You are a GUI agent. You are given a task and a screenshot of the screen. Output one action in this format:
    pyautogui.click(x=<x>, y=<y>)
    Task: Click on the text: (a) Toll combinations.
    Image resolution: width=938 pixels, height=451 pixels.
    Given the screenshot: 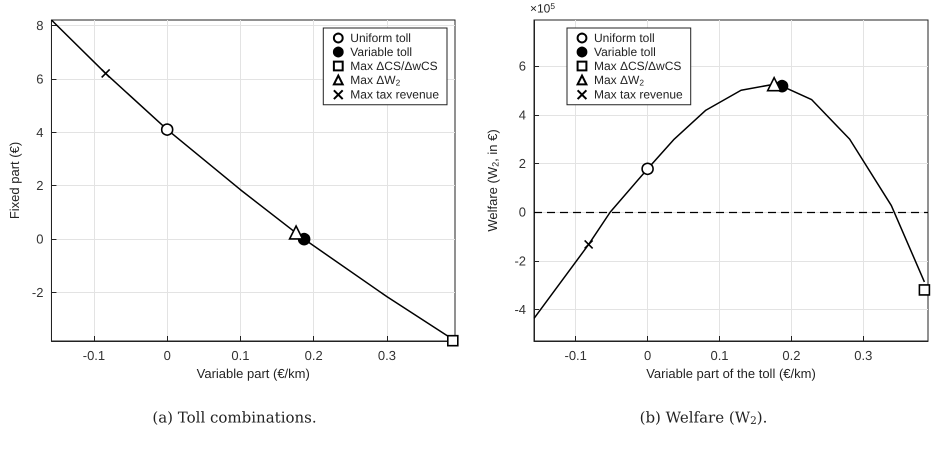 What is the action you would take?
    pyautogui.click(x=234, y=417)
    